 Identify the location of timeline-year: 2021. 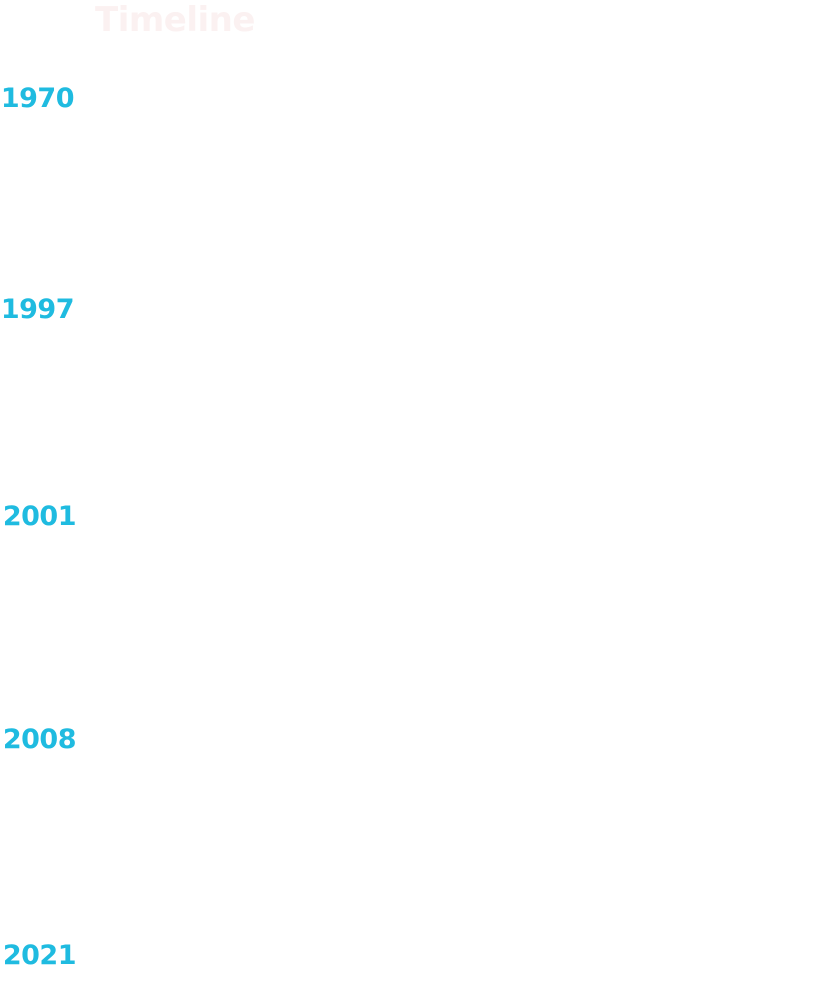
(39, 955).